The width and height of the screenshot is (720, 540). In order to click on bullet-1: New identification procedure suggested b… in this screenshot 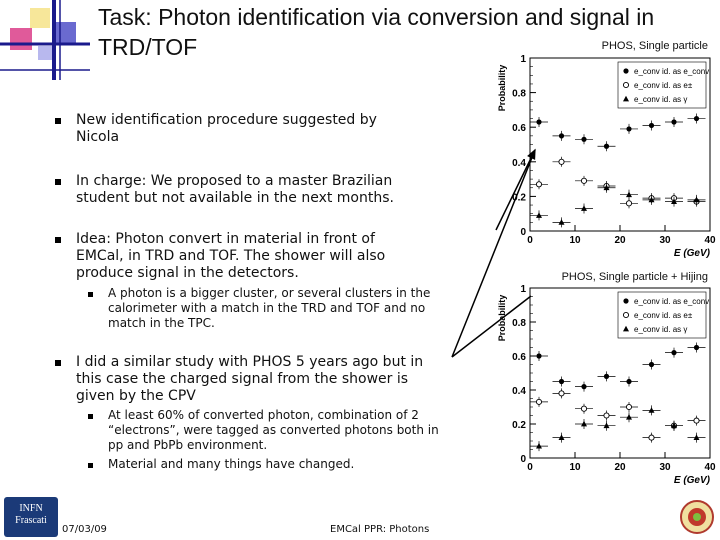, I will do `click(226, 128)`.